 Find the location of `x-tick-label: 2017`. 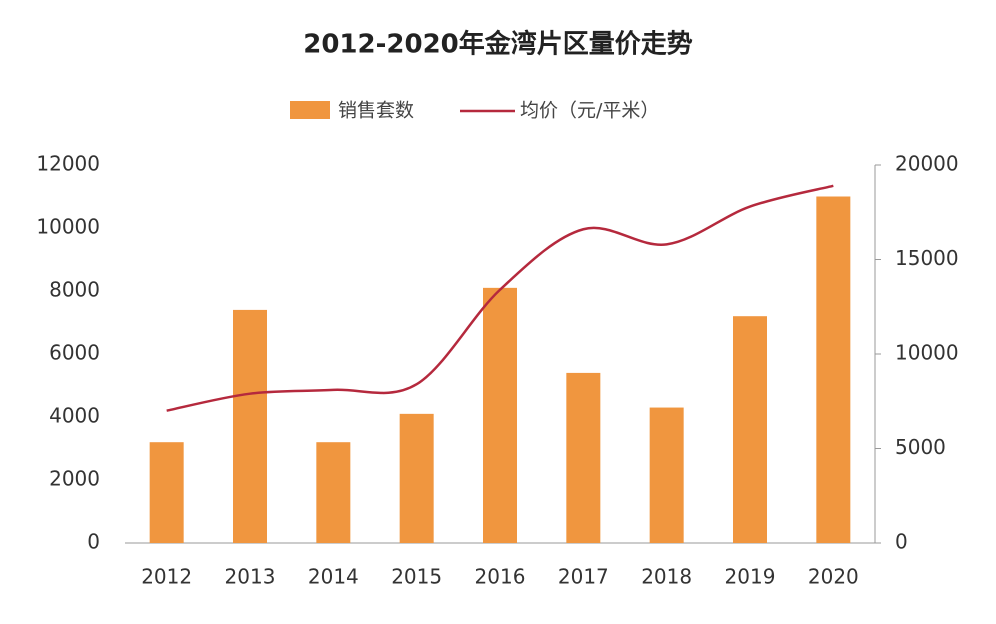

x-tick-label: 2017 is located at coordinates (583, 577).